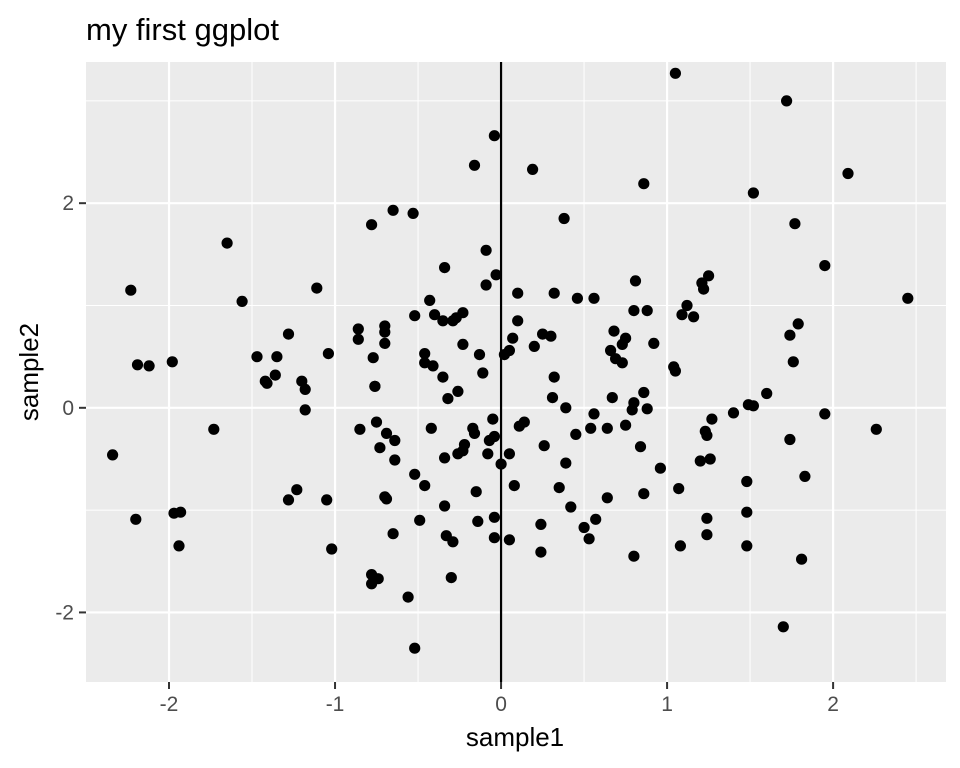  Describe the element at coordinates (335, 704) in the screenshot. I see `x-tick-label: -1` at that location.